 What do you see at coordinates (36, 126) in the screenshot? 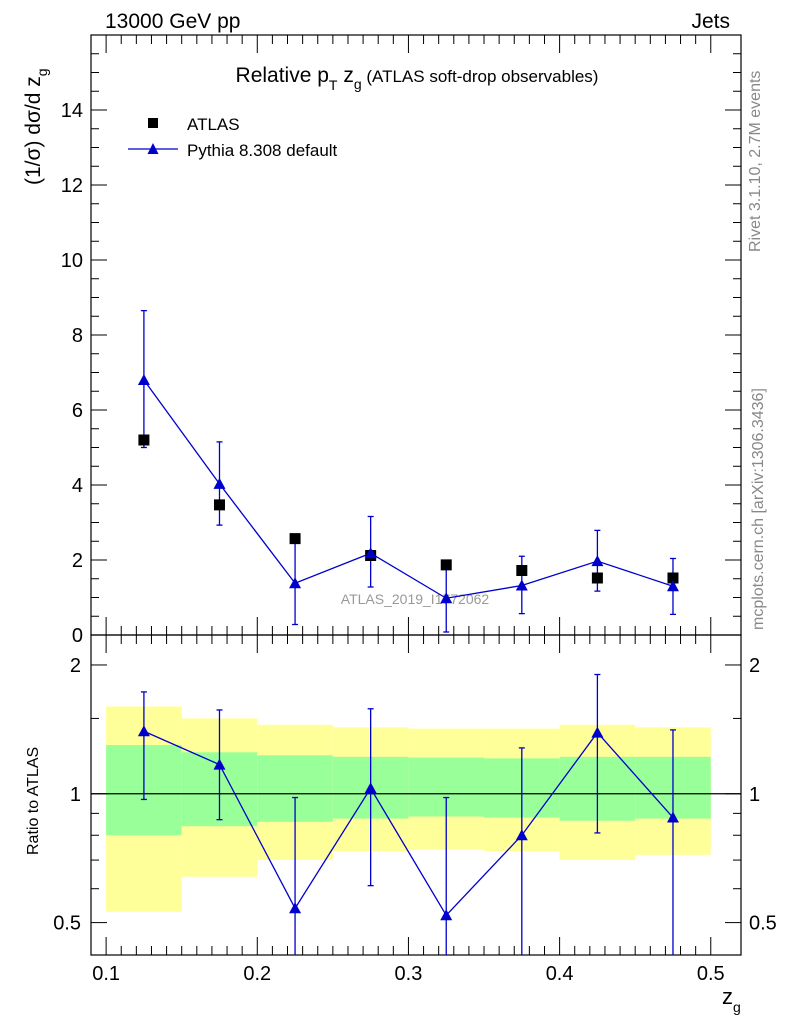
I see `main-y-axis-label: (1/σ) dσ/d zg` at bounding box center [36, 126].